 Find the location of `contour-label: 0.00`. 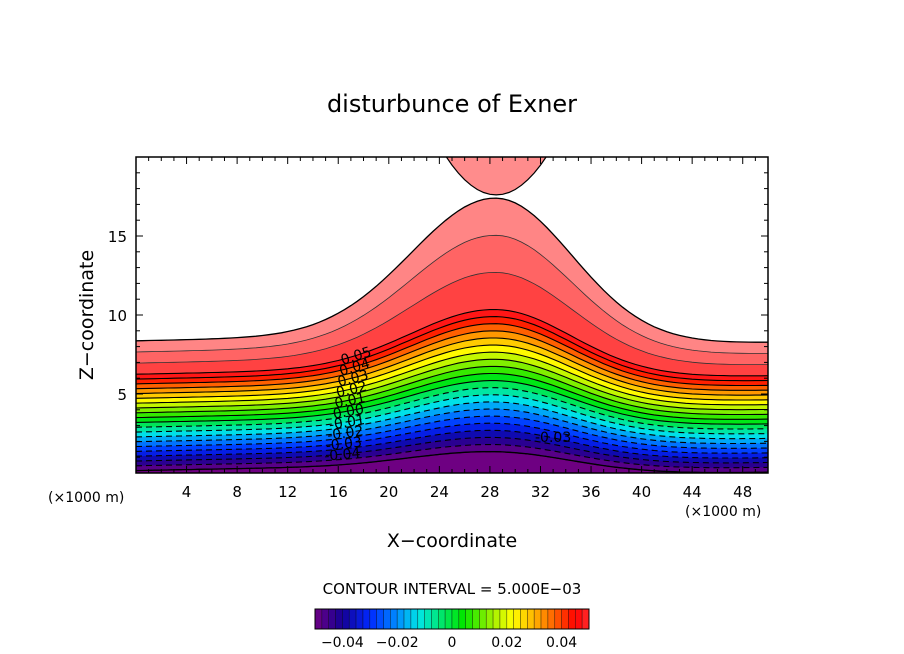

contour-label: 0.00 is located at coordinates (349, 411).